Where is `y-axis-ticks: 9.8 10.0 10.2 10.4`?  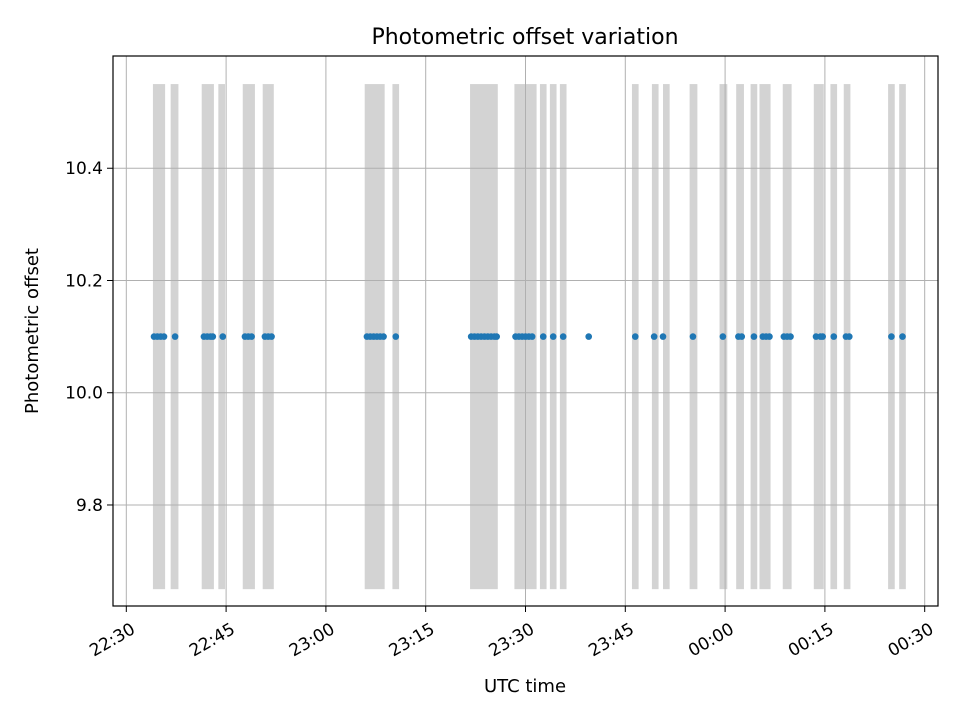
y-axis-ticks: 9.8 10.0 10.2 10.4 is located at coordinates (89, 337).